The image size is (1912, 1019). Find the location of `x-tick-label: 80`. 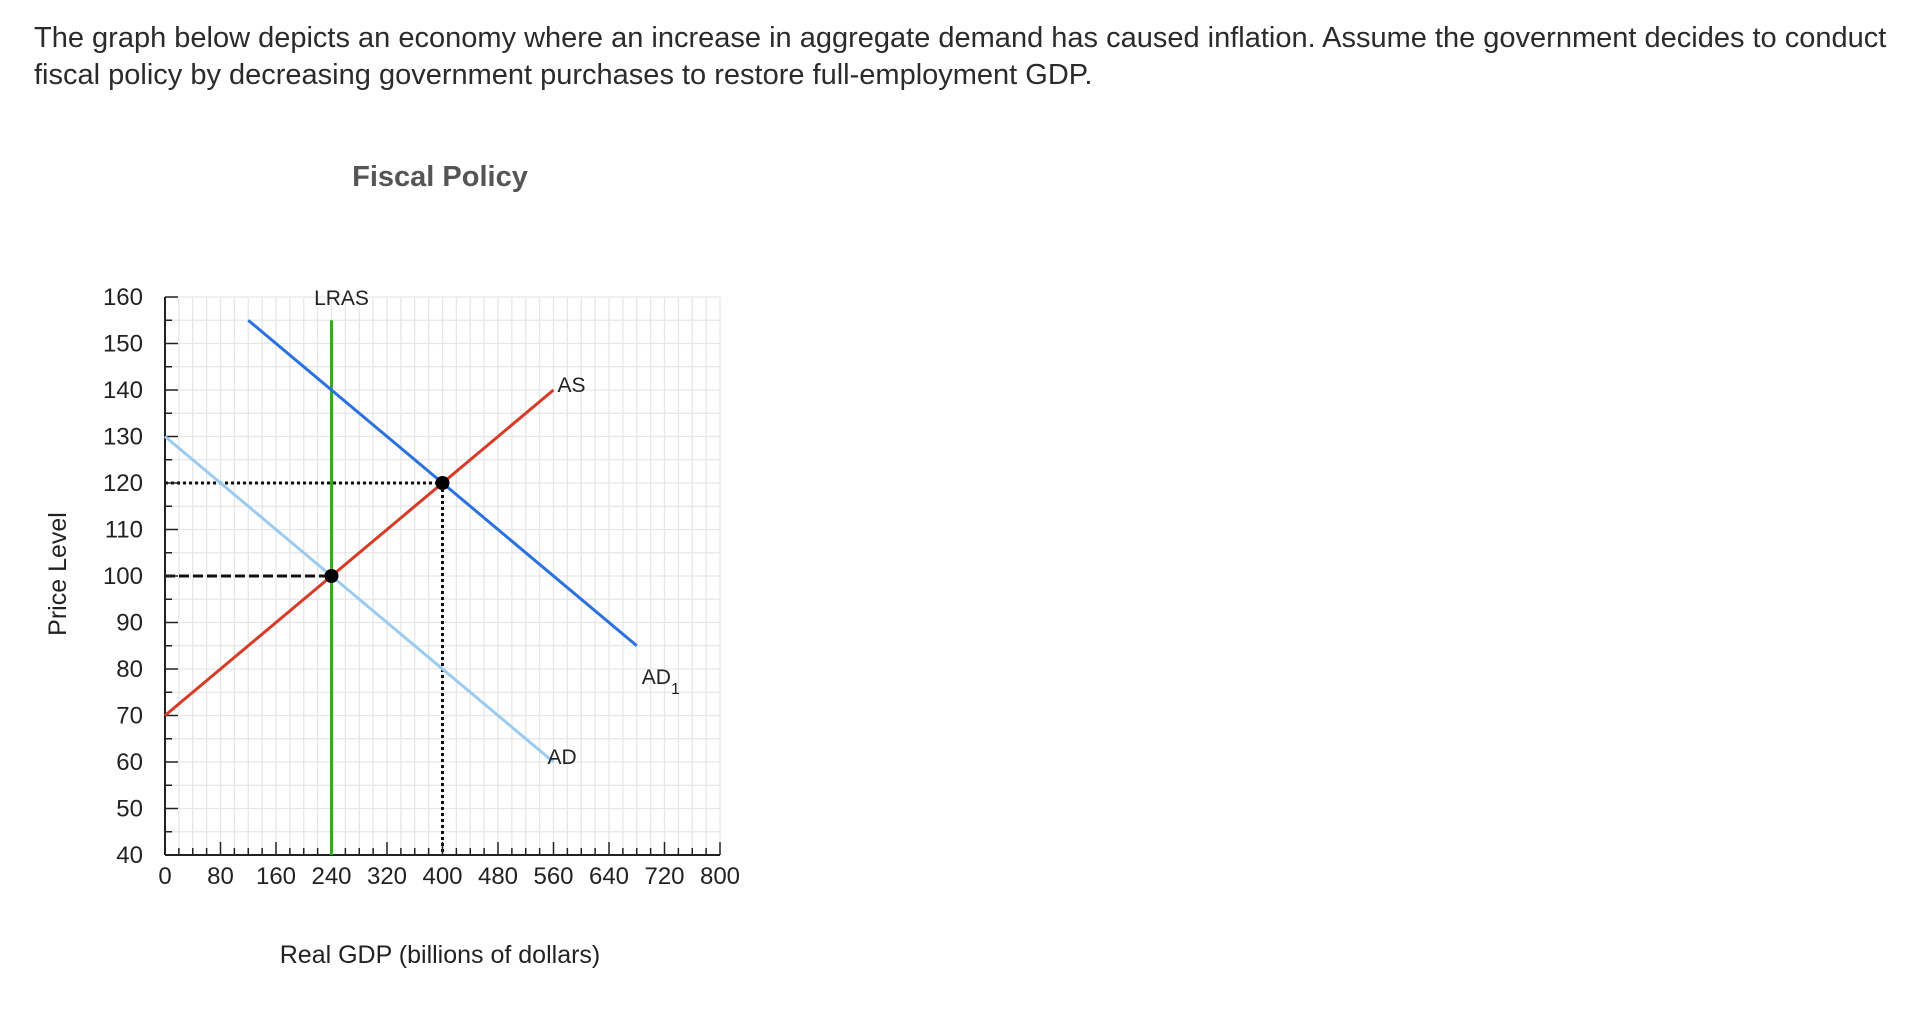

x-tick-label: 80 is located at coordinates (220, 876).